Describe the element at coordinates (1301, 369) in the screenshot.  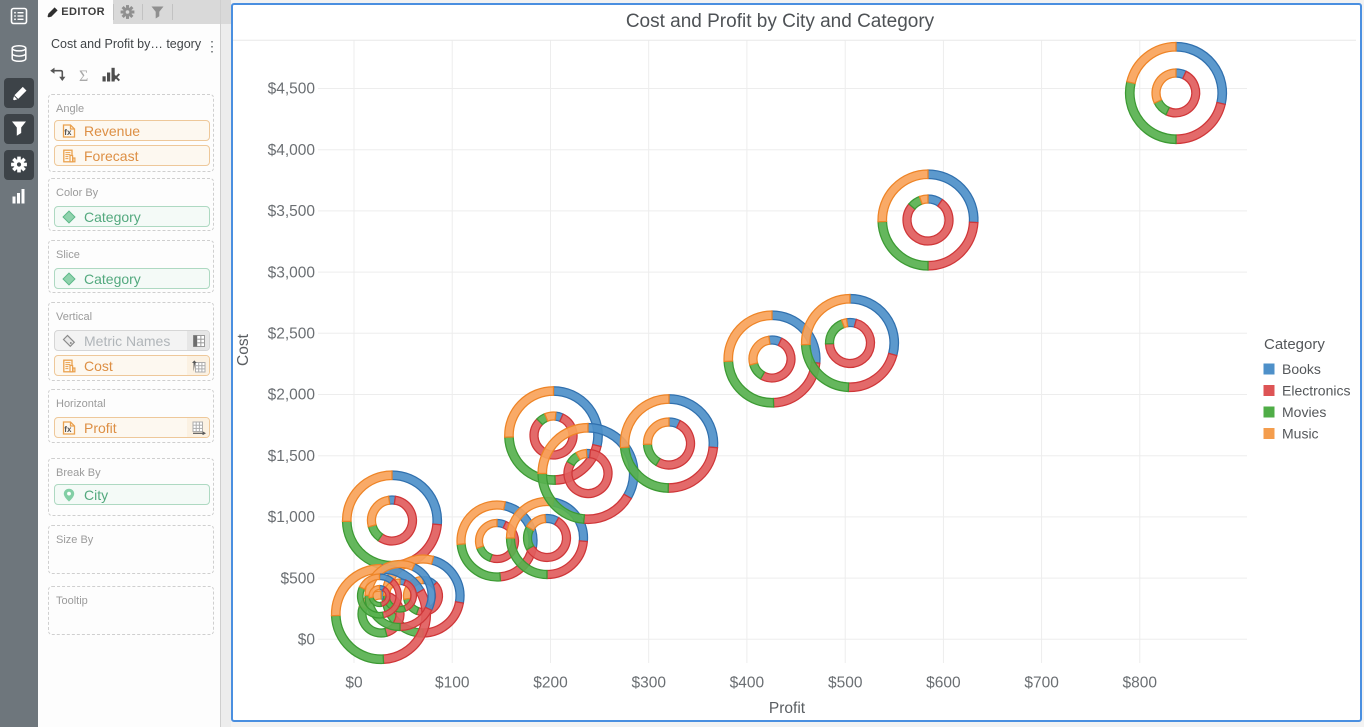
I see `svg-text: Books` at that location.